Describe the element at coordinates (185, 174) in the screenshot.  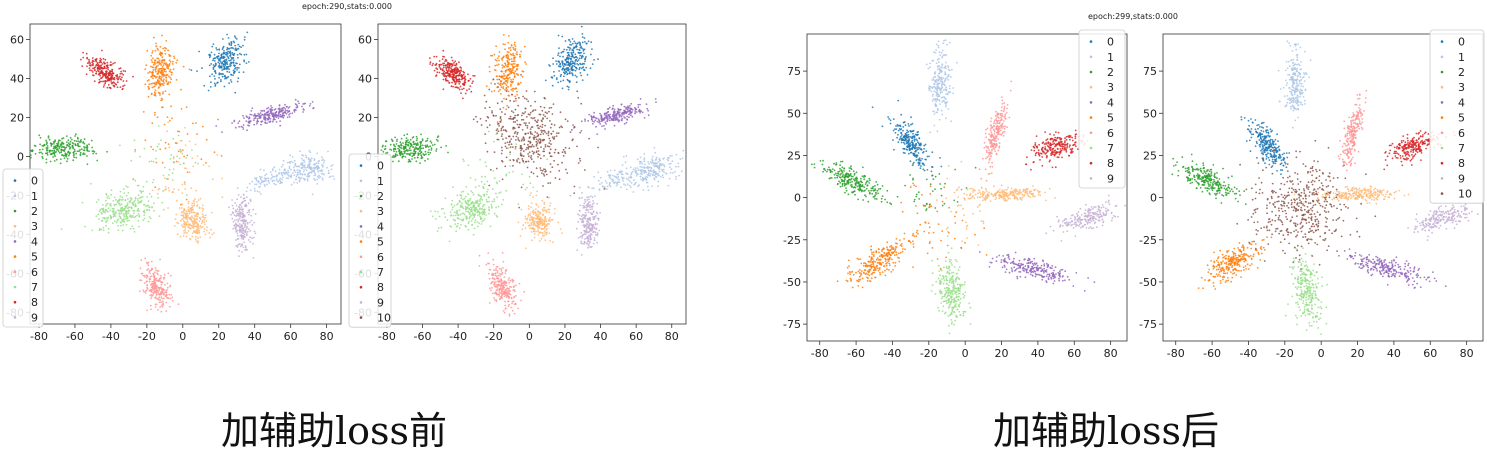
I see `axes-frame` at that location.